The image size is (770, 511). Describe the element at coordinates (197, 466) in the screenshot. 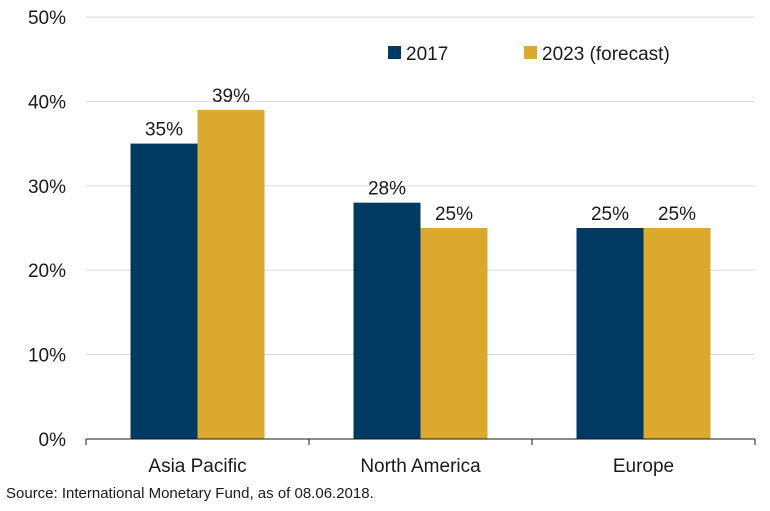

I see `x-category-label: Asia Pacific` at that location.